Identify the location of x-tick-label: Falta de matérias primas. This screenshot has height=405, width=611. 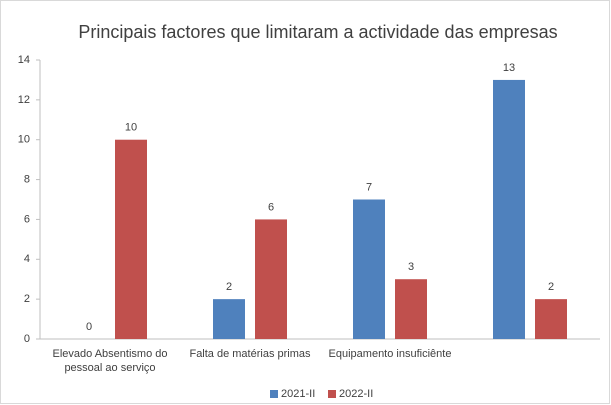
(250, 354).